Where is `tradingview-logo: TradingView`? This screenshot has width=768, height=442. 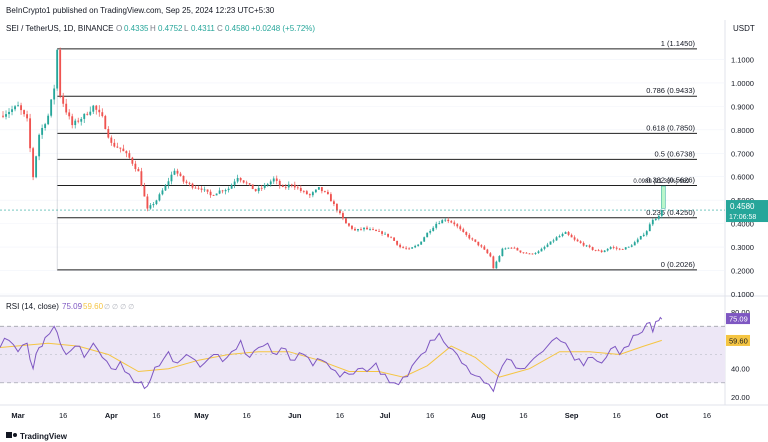 tradingview-logo: TradingView is located at coordinates (37, 436).